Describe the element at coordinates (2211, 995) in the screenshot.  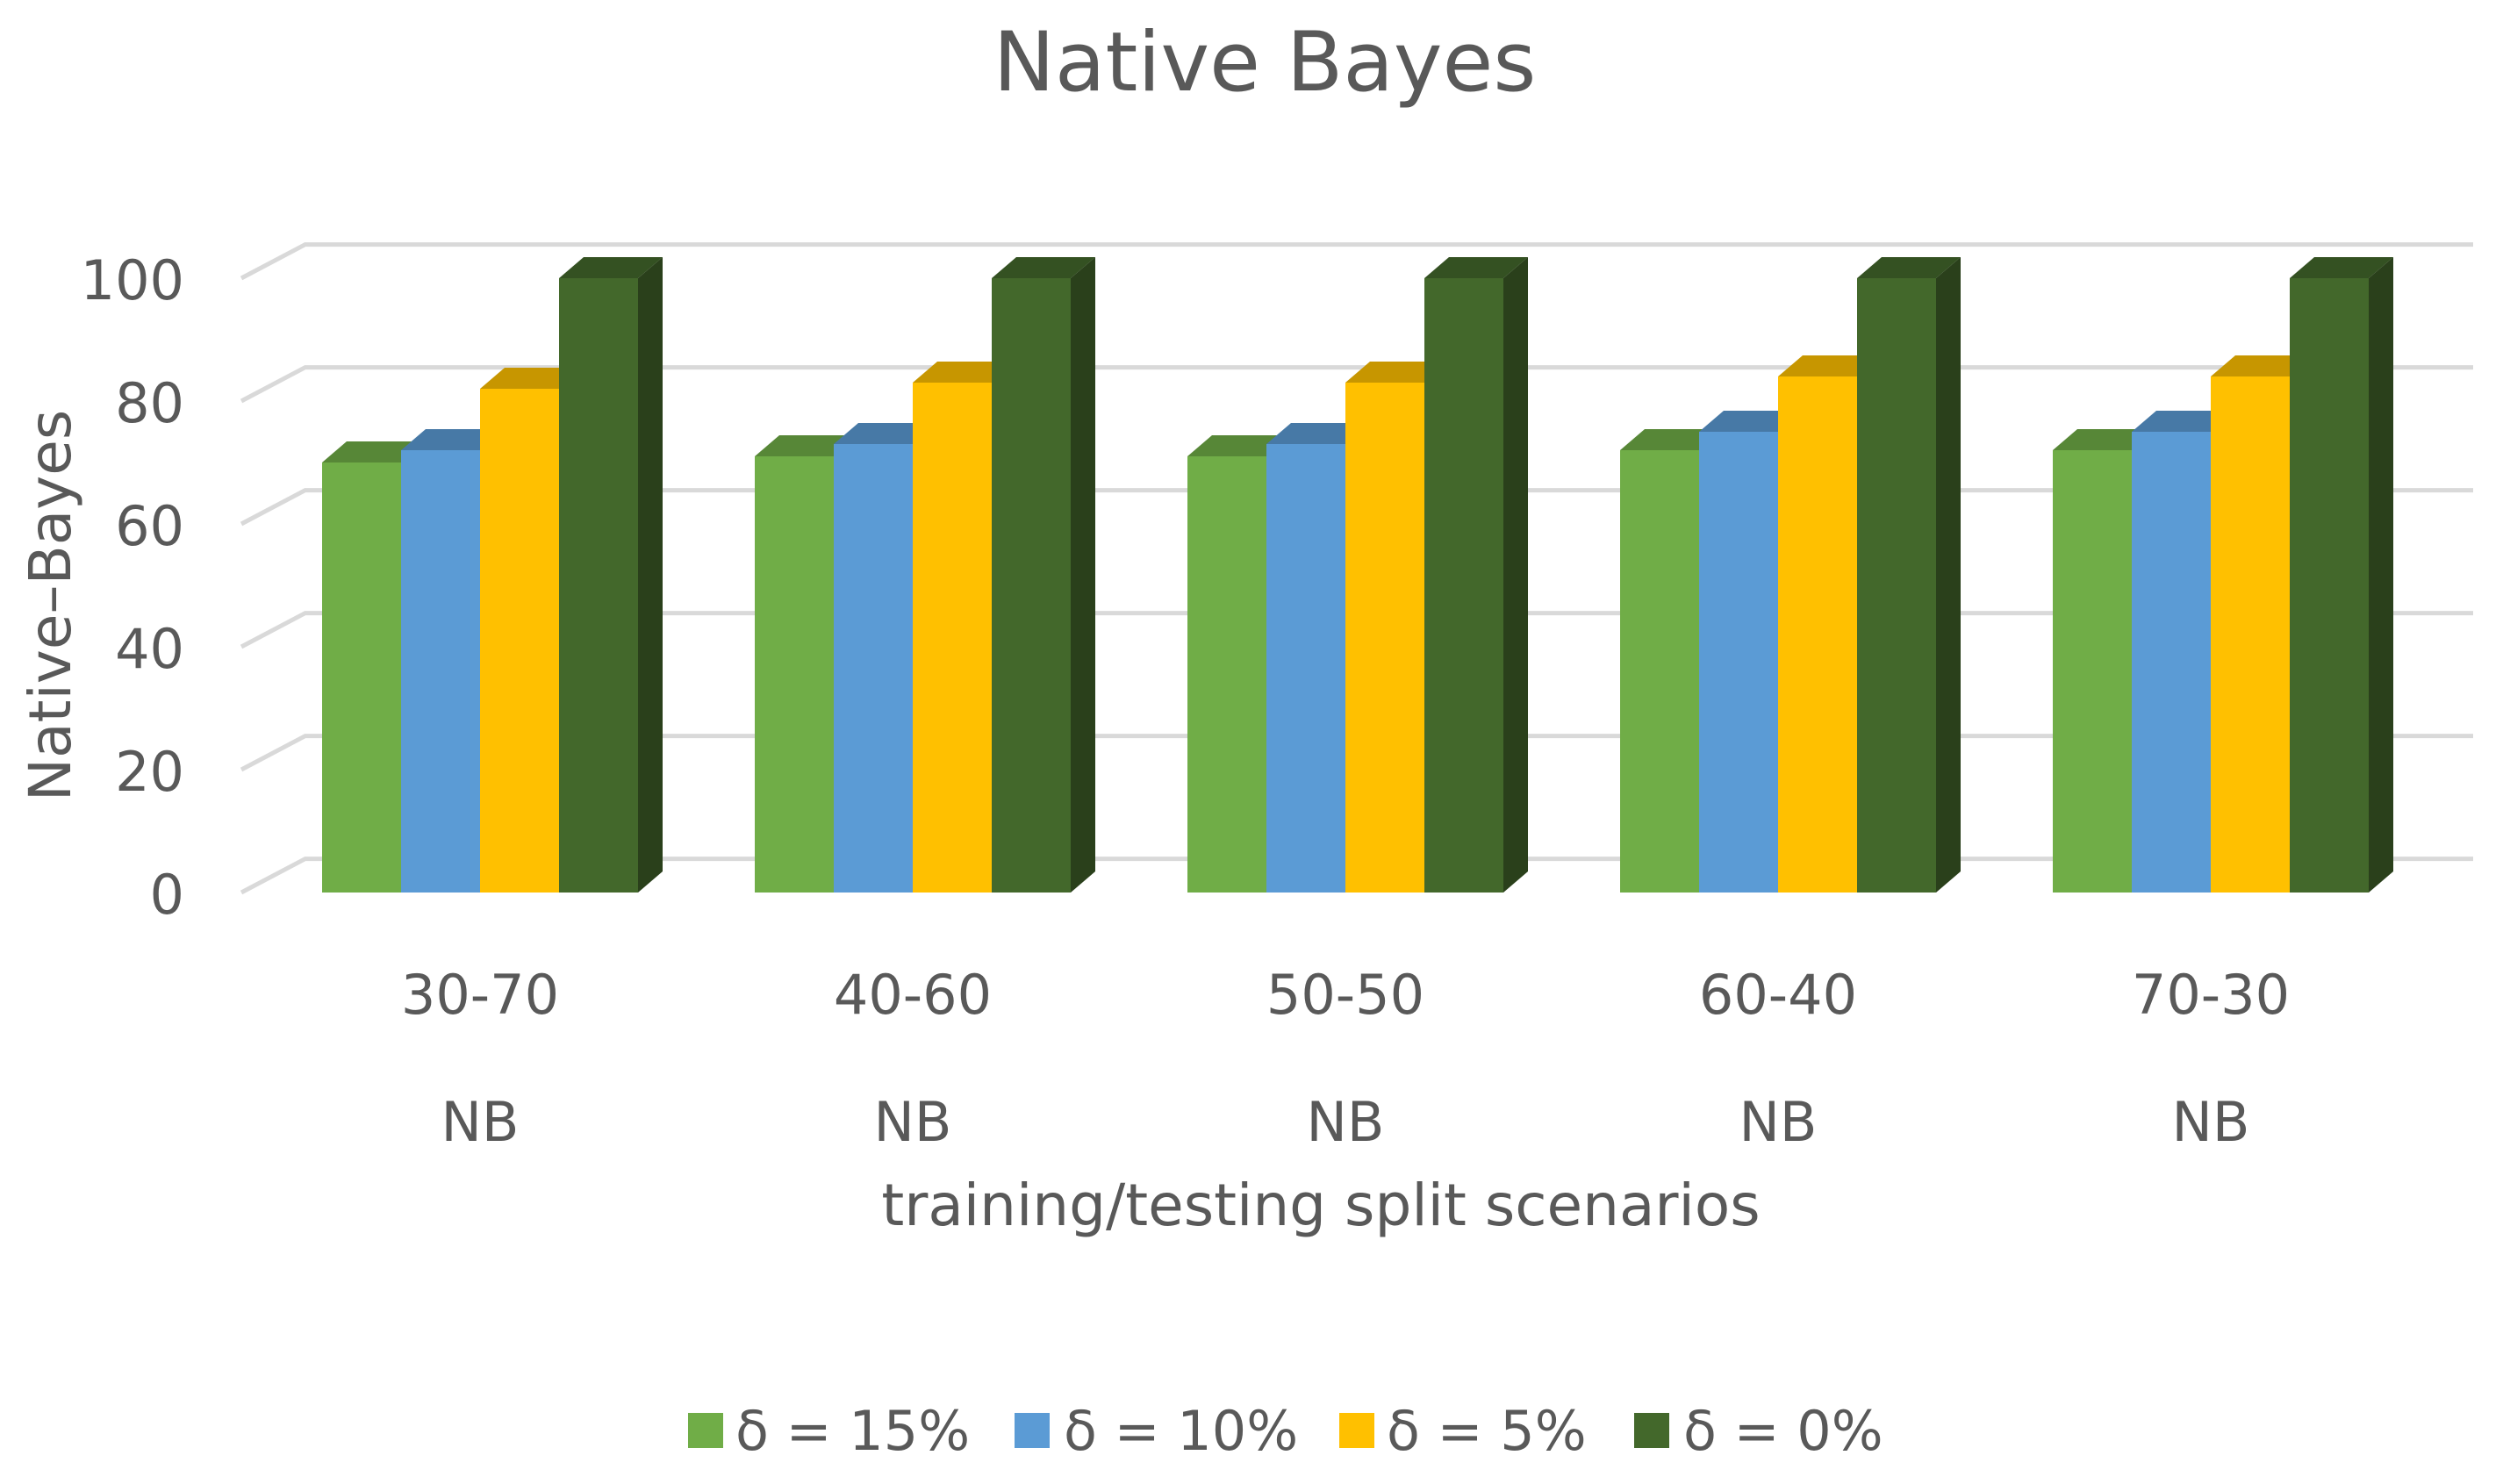
I see `x-tick-label: 70-30` at that location.